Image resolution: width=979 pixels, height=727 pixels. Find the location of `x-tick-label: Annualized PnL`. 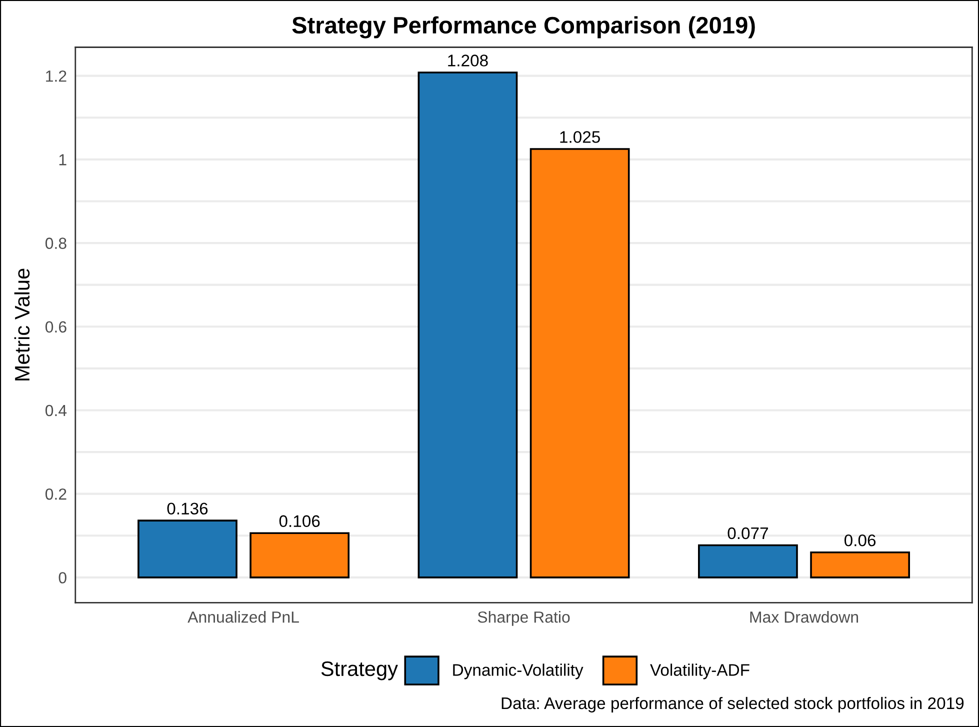

x-tick-label: Annualized PnL is located at coordinates (243, 617).